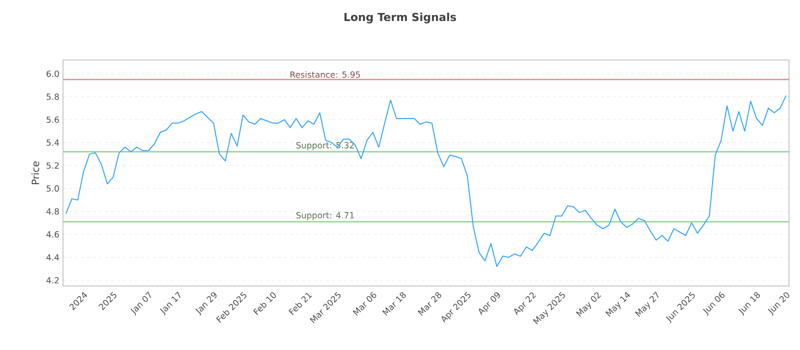  I want to click on y-tick-label: 5.4, so click(52, 142).